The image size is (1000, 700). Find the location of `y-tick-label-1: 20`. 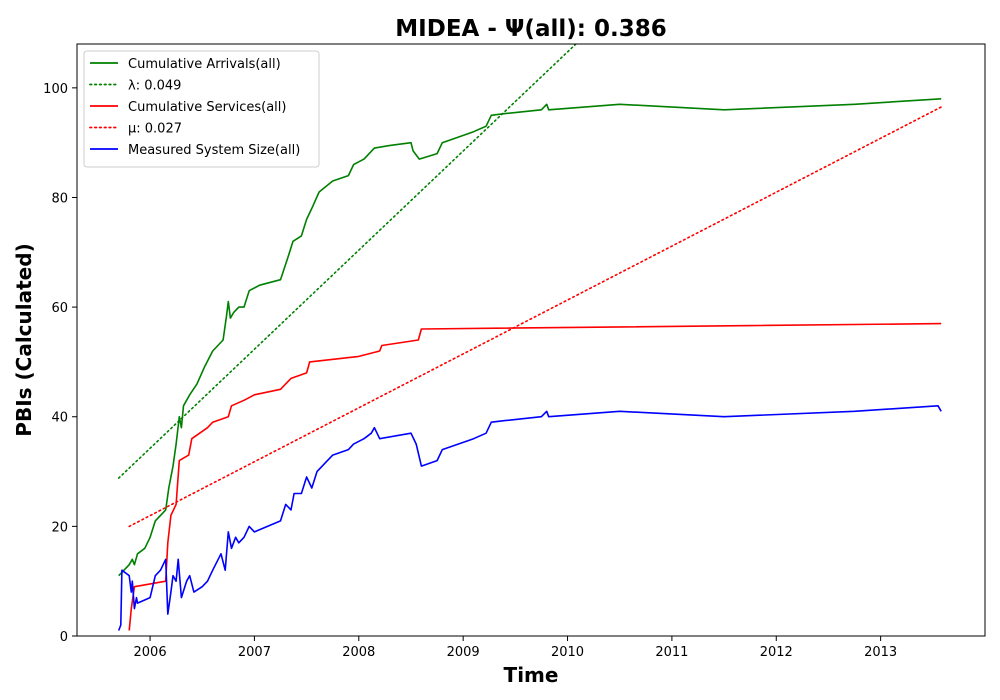

y-tick-label-1: 20 is located at coordinates (59, 527).